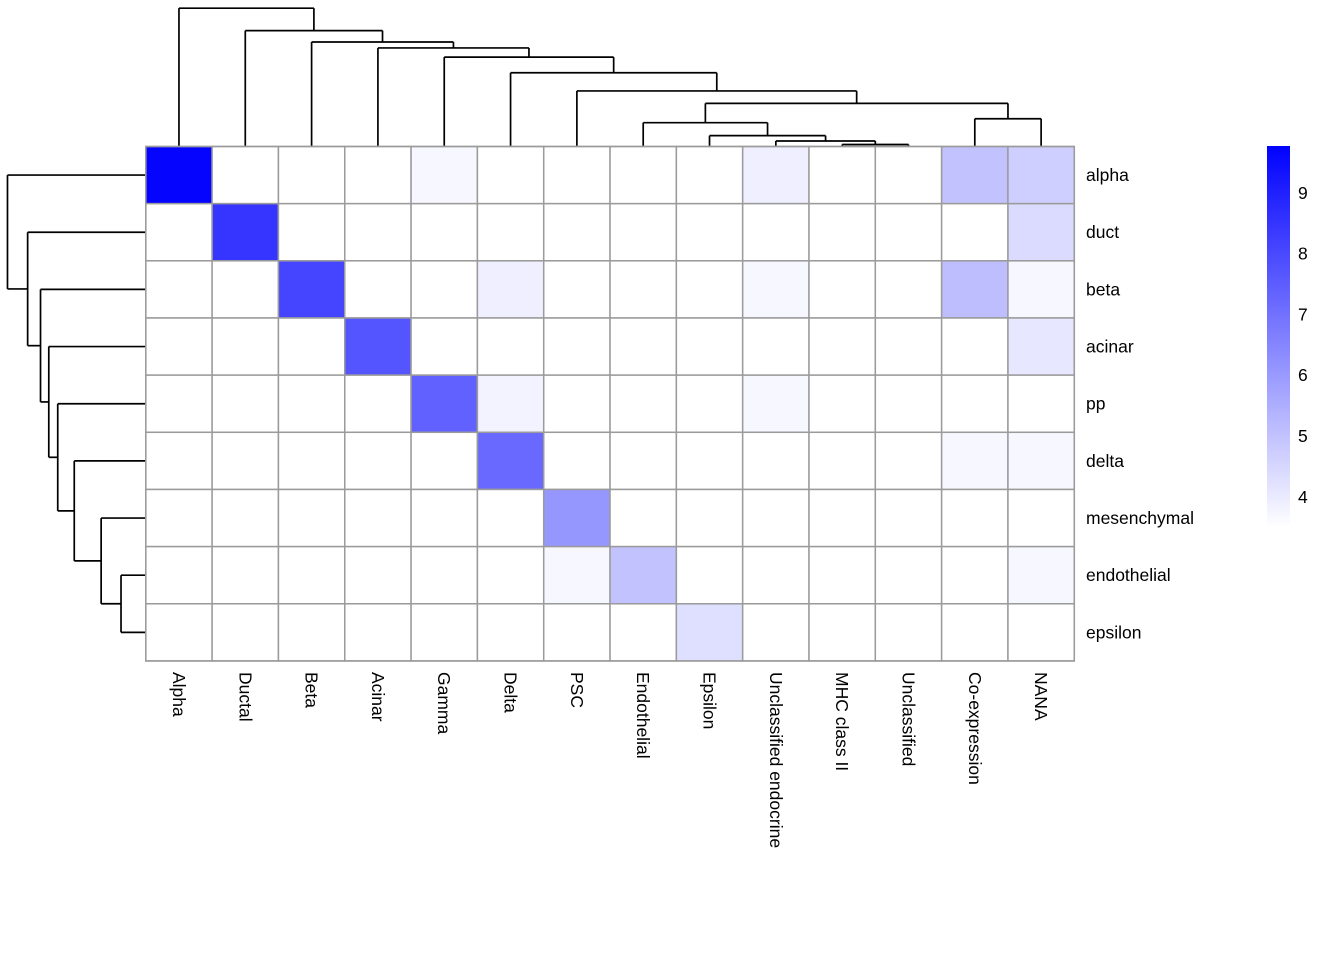 This screenshot has width=1344, height=960. Describe the element at coordinates (842, 721) in the screenshot. I see `column-label: MHC class II` at that location.